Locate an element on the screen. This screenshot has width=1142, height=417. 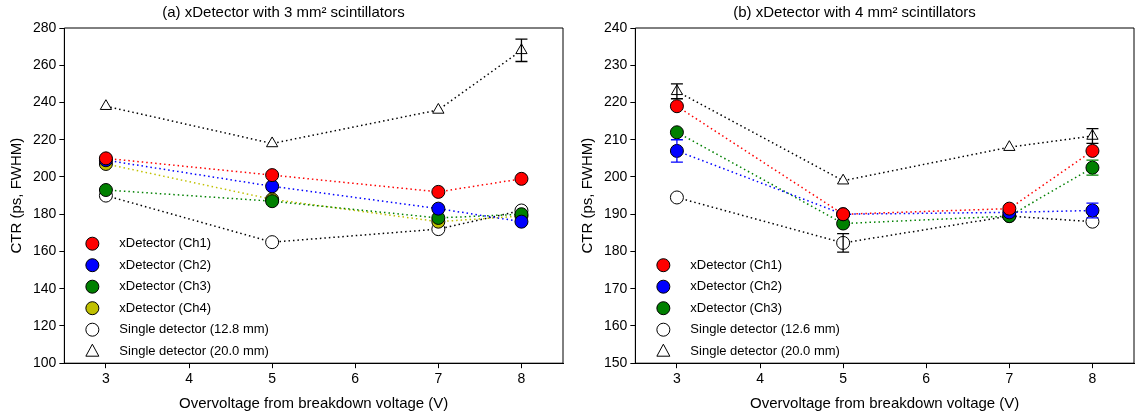
y-tick-label: 230 is located at coordinates (616, 64).